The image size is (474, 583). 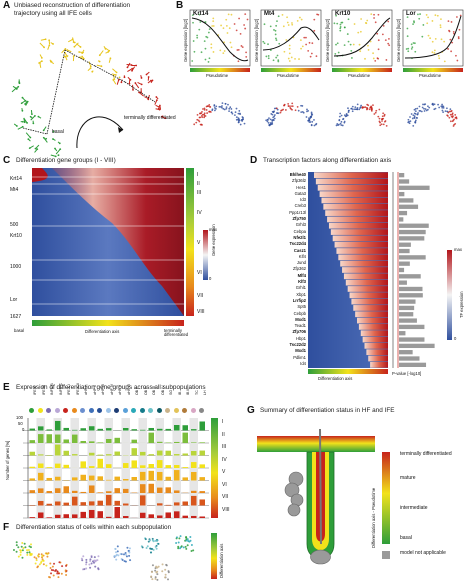 I want to click on subpopulation-marker, so click(x=74, y=410).